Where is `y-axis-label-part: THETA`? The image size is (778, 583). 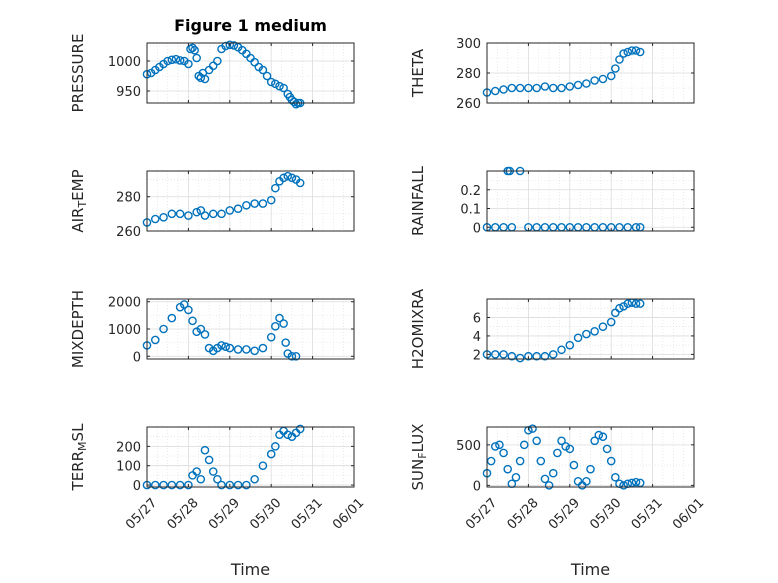
y-axis-label-part: THETA is located at coordinates (418, 73).